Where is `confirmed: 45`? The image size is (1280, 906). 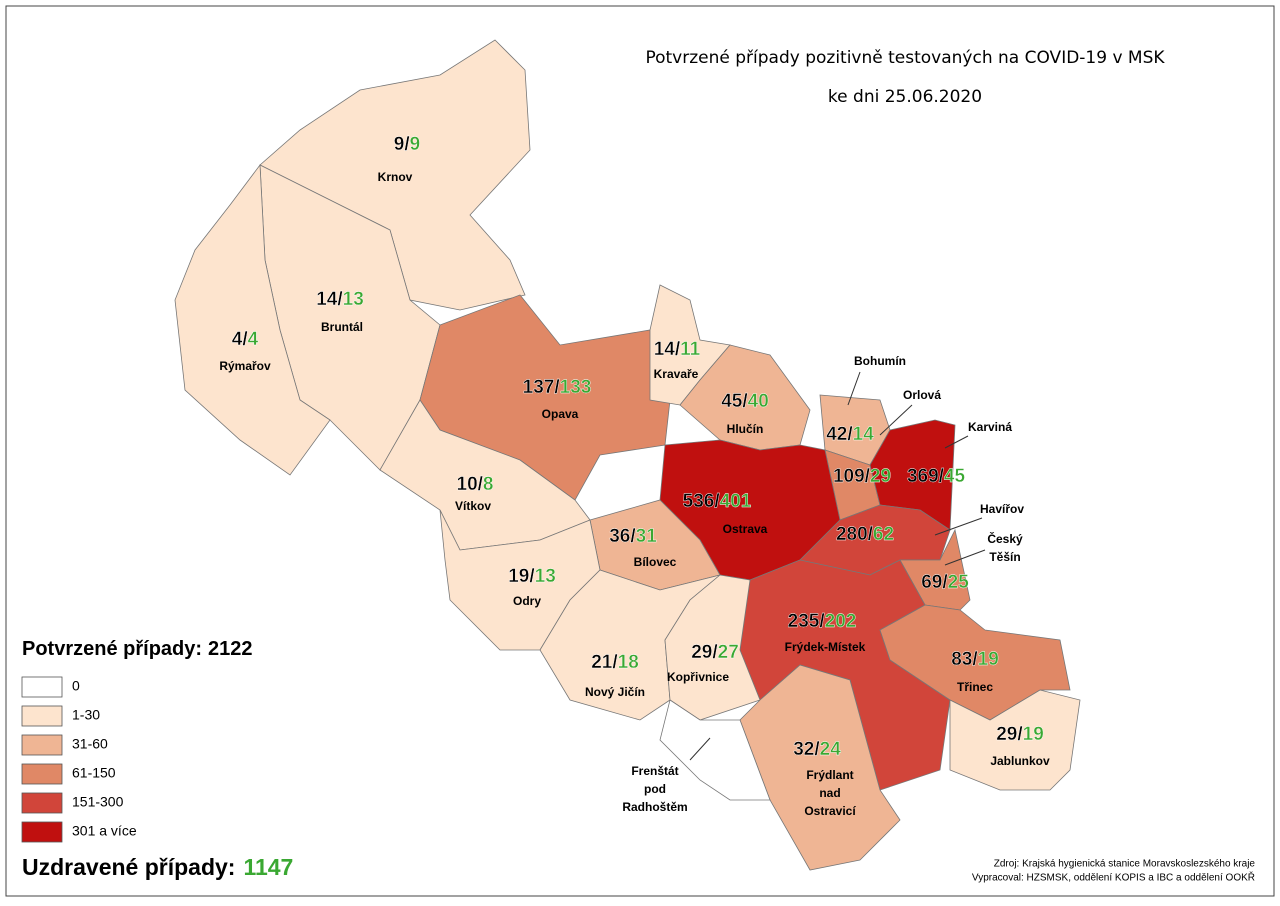 confirmed: 45 is located at coordinates (732, 401).